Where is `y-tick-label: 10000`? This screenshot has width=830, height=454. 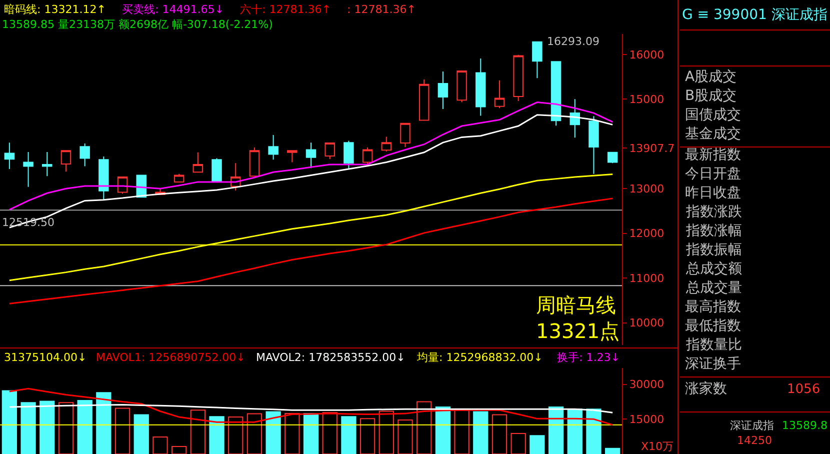 y-tick-label: 10000 is located at coordinates (646, 323).